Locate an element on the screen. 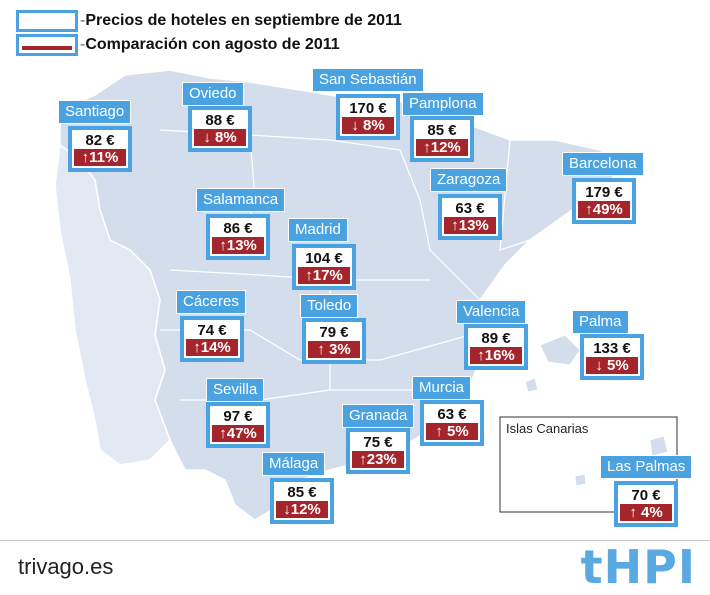 The height and width of the screenshot is (595, 710). city-change: ↑ 3% is located at coordinates (334, 349).